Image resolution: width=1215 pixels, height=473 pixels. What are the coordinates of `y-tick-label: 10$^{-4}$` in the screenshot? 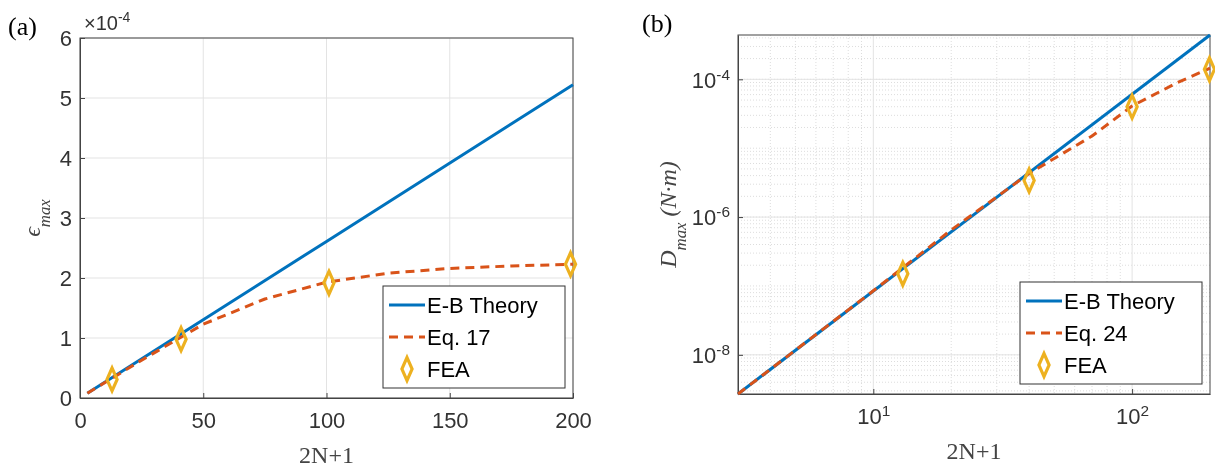 It's located at (711, 79).